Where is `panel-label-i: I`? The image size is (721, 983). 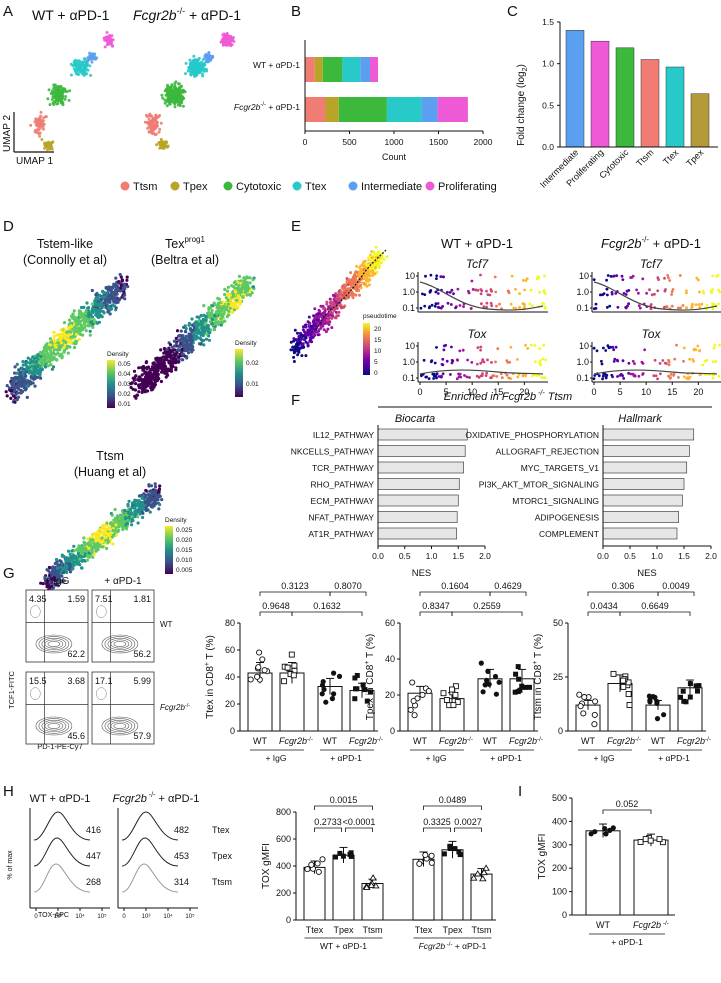 panel-label-i: I is located at coordinates (520, 791).